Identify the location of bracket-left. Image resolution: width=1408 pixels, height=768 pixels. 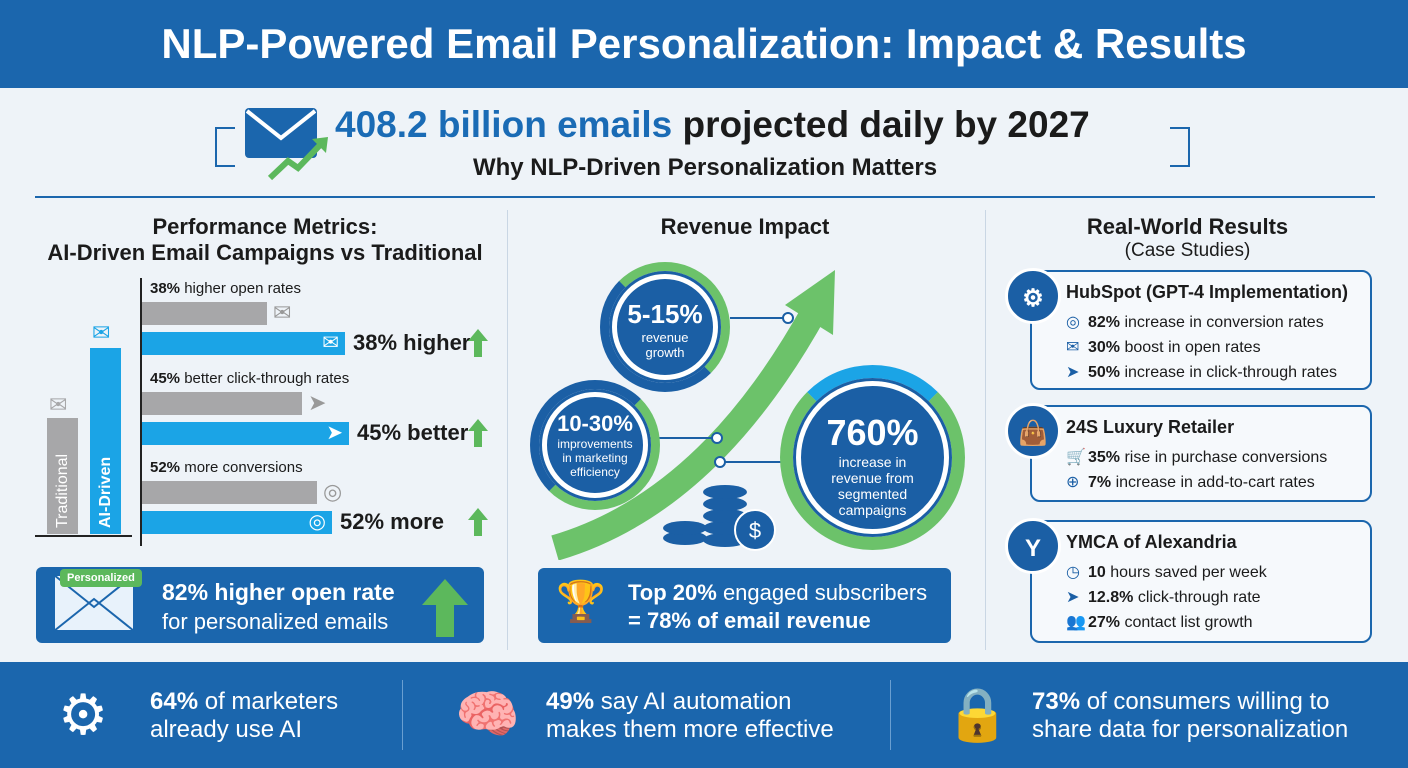
(225, 147).